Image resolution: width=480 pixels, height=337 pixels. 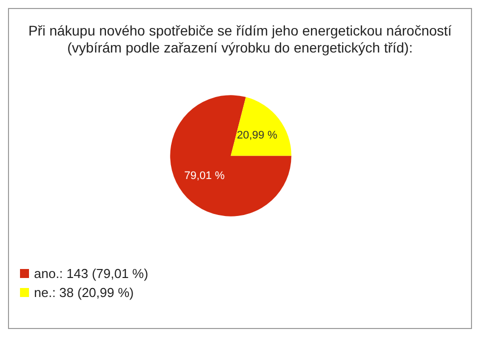 I want to click on chart-title: Při nákupu nového spotřebiče se řídím jeho energetickou náročností (vybírám podle zařazení výrobku do energetických tříd):, so click(x=240, y=39).